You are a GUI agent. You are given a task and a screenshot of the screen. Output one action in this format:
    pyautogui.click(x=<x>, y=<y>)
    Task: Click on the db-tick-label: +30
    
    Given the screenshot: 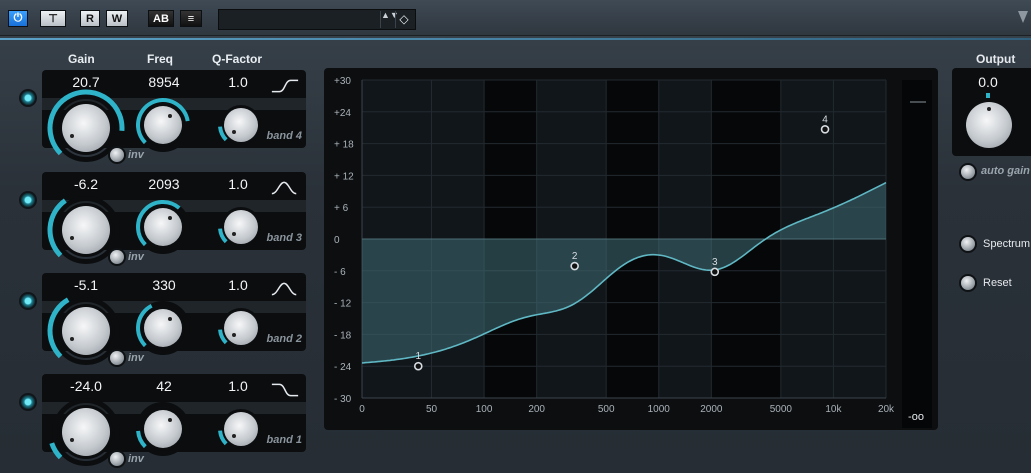 What is the action you would take?
    pyautogui.click(x=342, y=81)
    